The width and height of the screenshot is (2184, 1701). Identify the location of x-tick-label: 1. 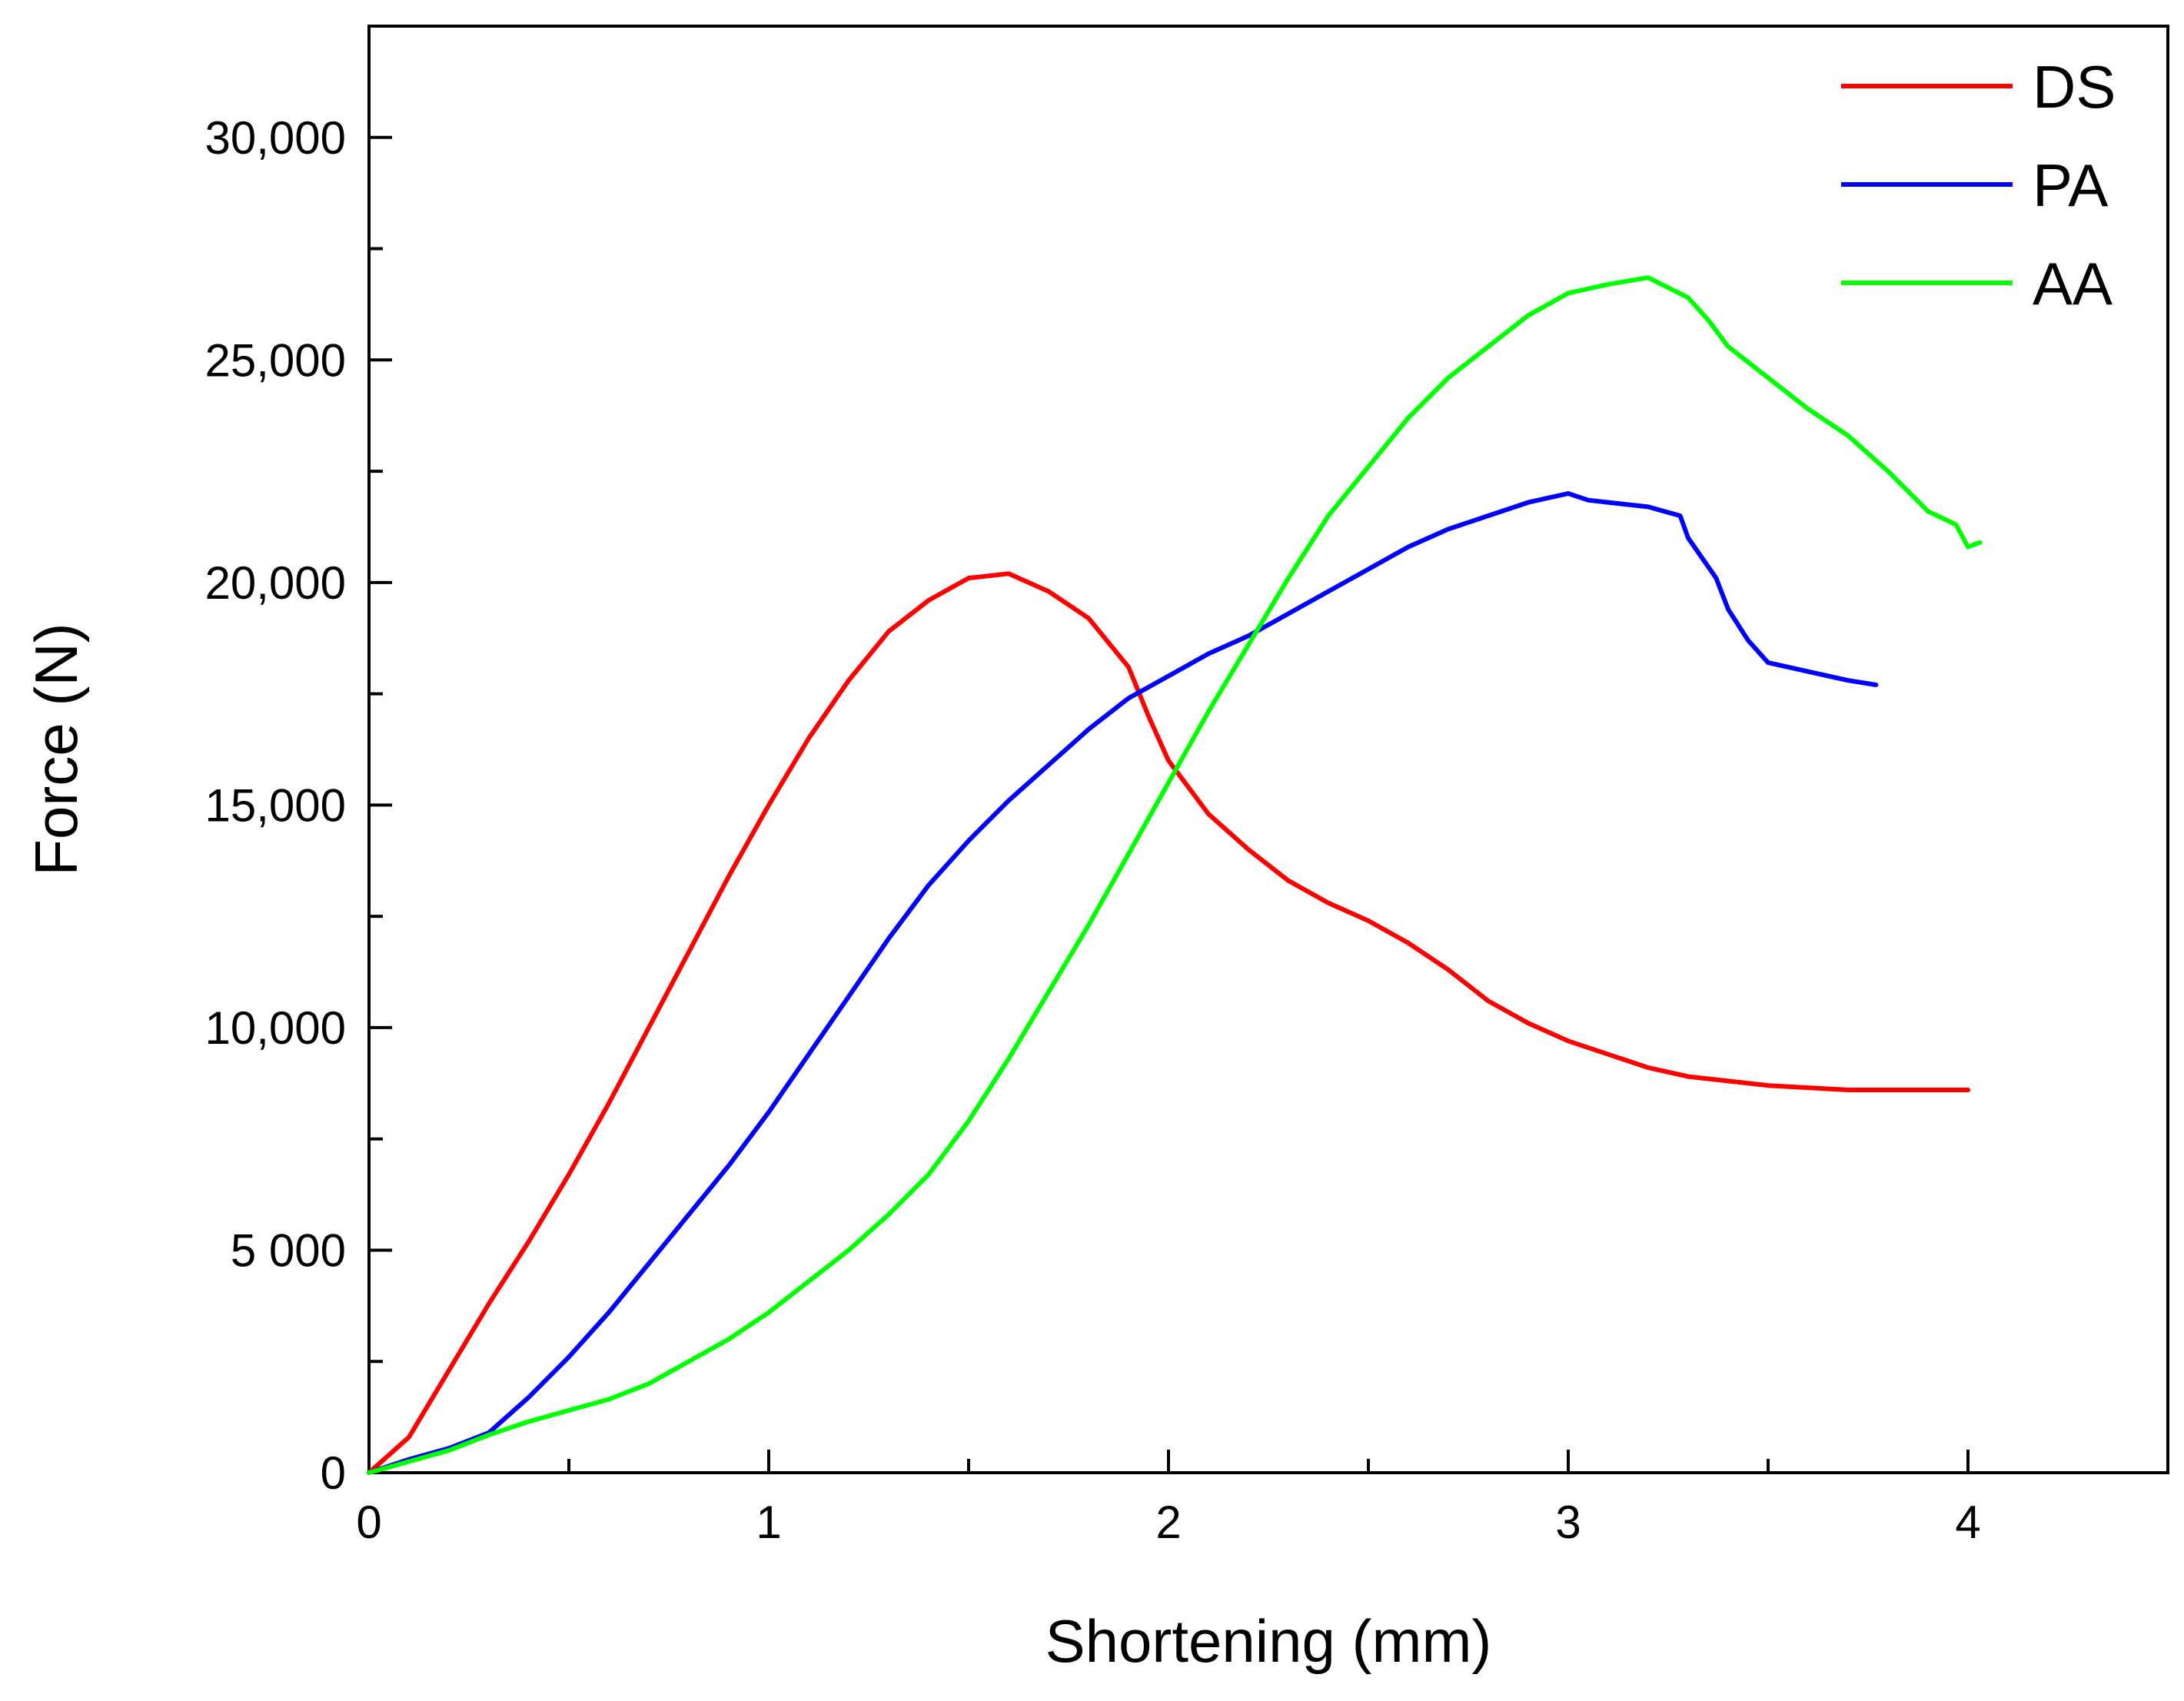
(768, 1522).